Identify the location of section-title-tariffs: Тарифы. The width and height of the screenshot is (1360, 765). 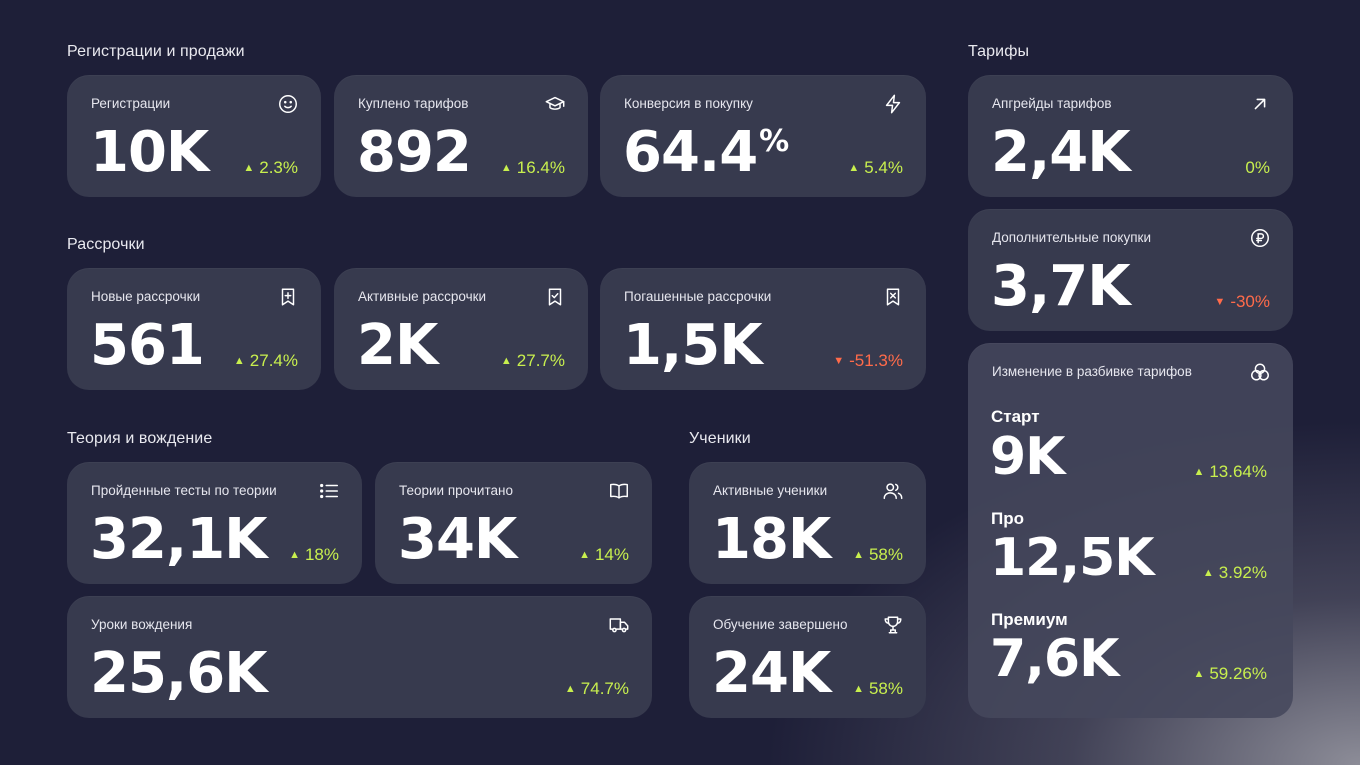
(999, 51).